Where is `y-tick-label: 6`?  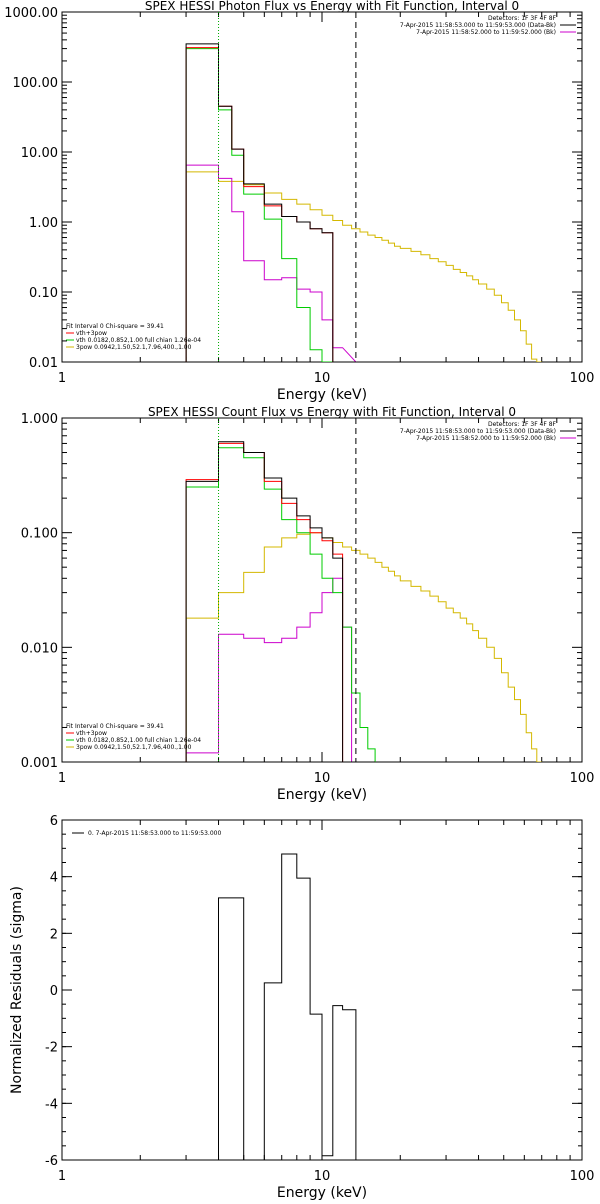
y-tick-label: 6 is located at coordinates (54, 821).